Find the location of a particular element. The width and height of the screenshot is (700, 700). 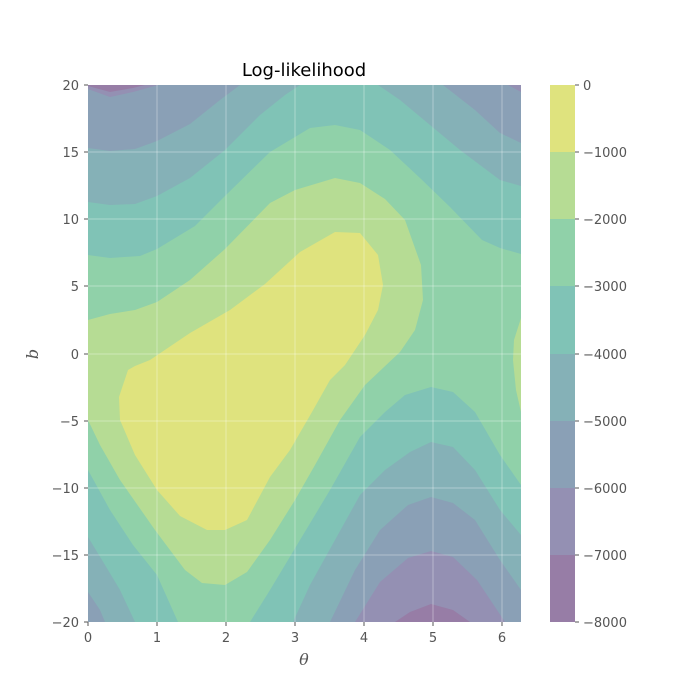

x-tick-labels: 0 1 2 3 4 5 6 is located at coordinates (295, 638).